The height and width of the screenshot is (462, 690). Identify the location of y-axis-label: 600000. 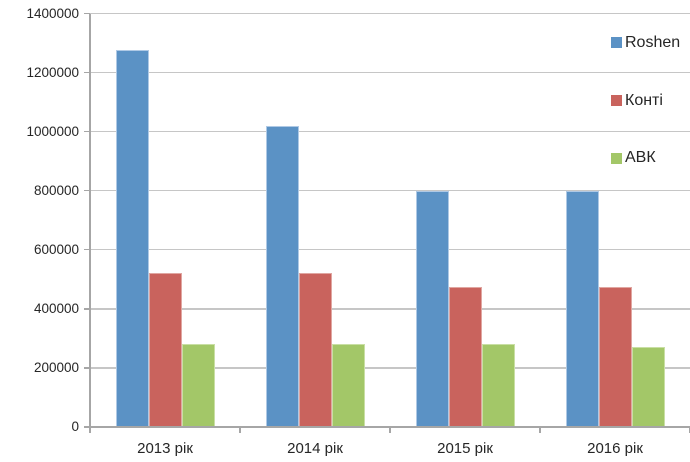
(56, 249).